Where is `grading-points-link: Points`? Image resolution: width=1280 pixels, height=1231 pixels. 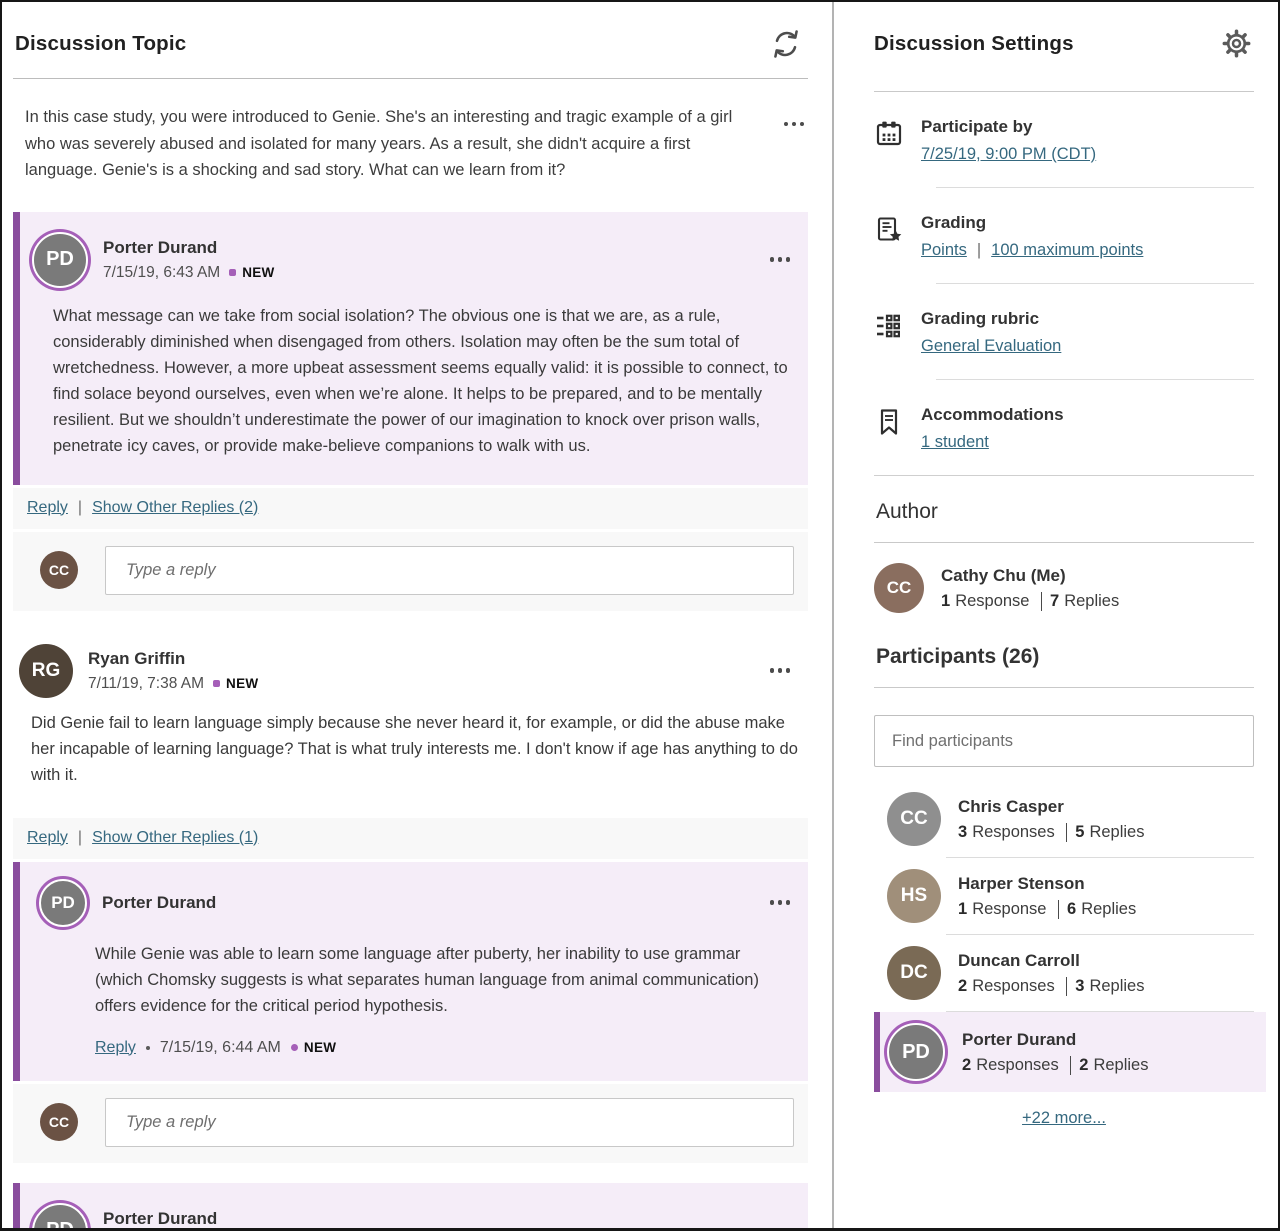 grading-points-link: Points is located at coordinates (944, 250).